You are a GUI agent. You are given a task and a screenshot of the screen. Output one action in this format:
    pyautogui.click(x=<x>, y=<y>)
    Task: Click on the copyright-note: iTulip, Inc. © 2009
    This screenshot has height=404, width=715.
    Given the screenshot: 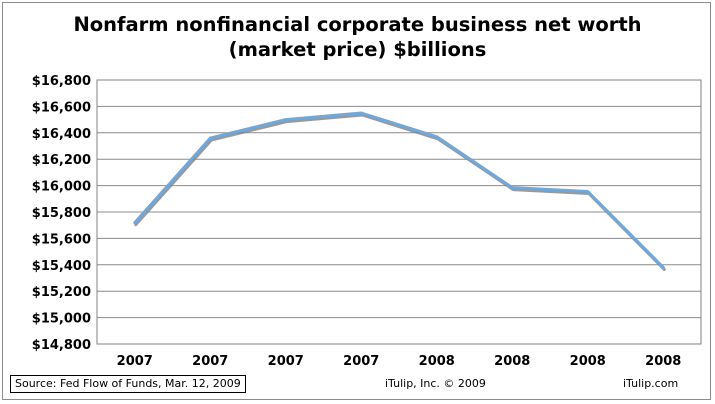 What is the action you would take?
    pyautogui.click(x=435, y=383)
    